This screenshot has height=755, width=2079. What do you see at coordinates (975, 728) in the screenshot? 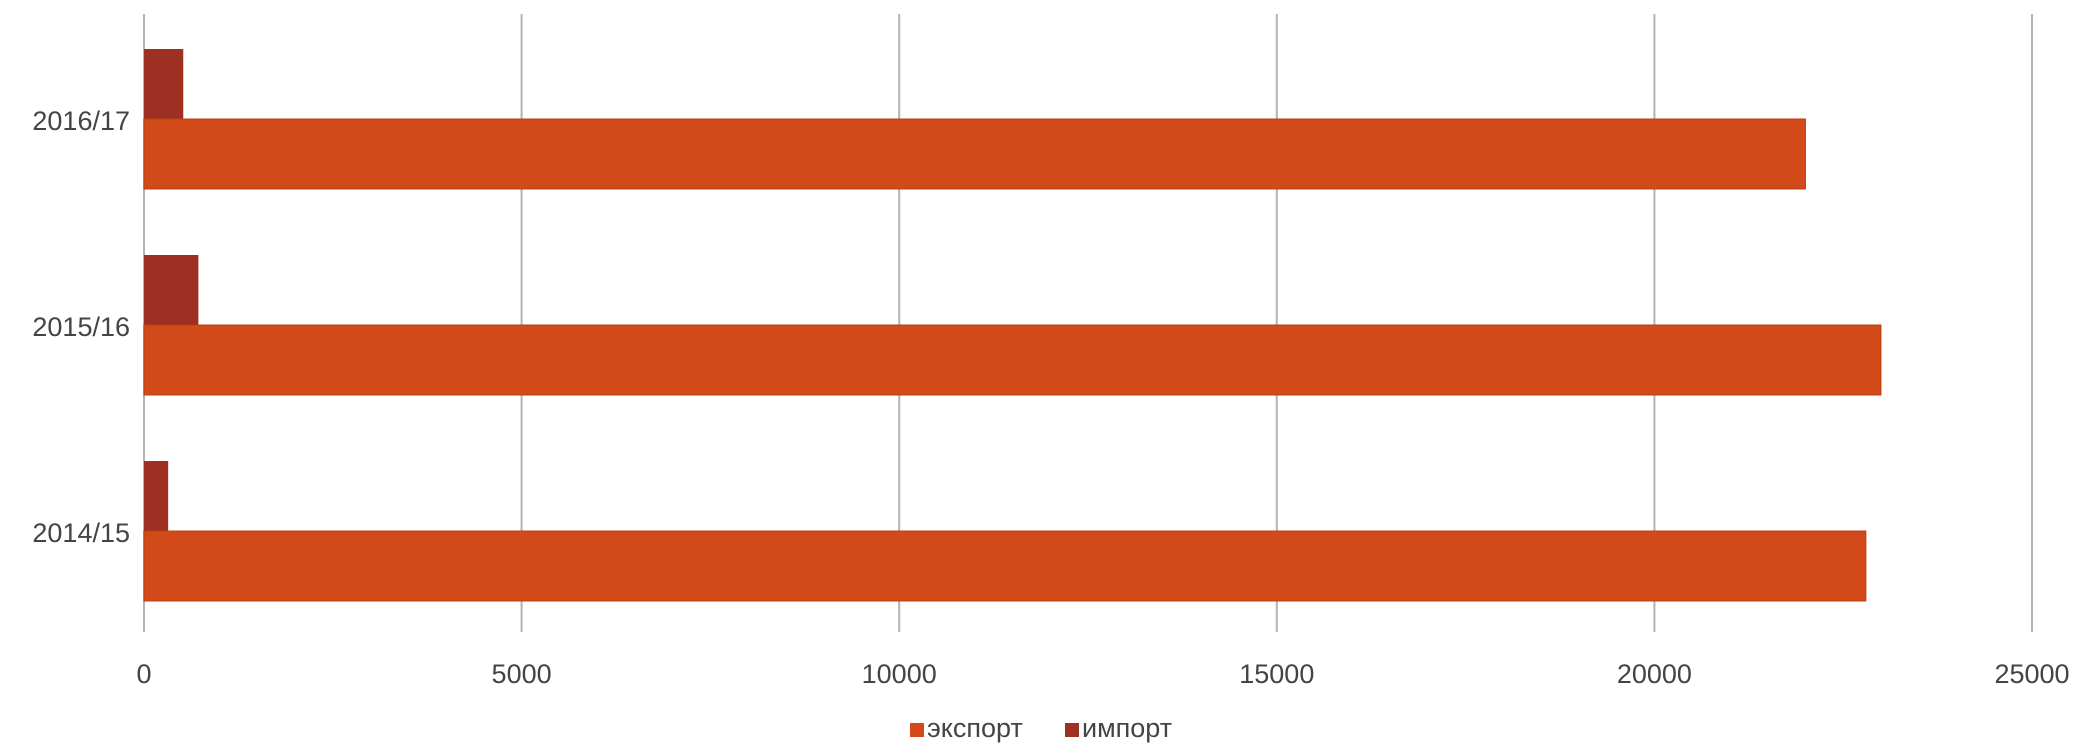
I see `legend-label: экспорт` at bounding box center [975, 728].